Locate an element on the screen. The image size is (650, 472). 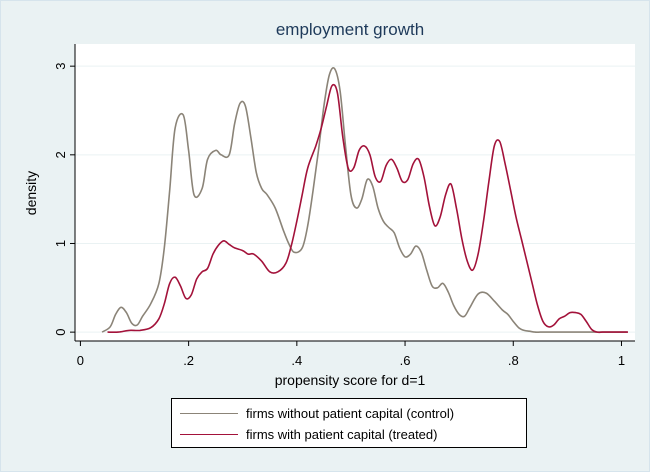
x-tick-label-0: 0 is located at coordinates (80, 360).